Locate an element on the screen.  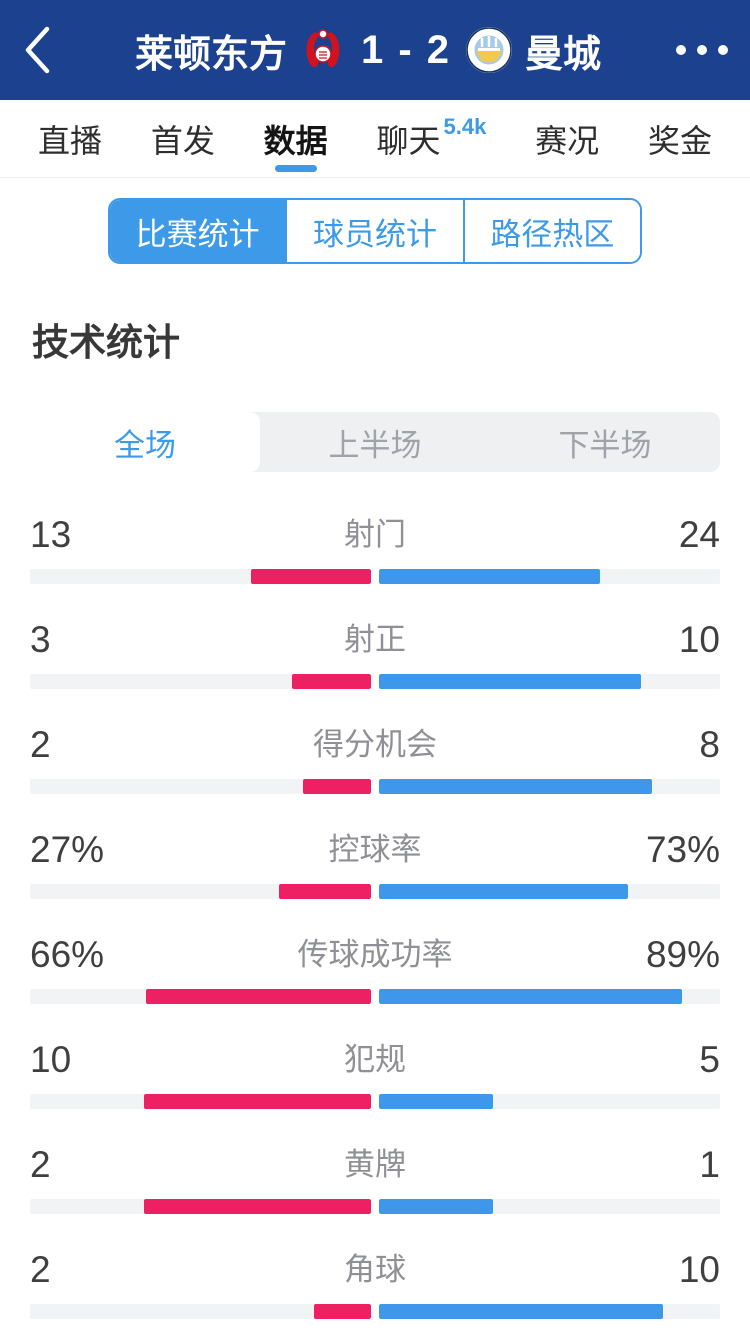
tab-label: 奖金 is located at coordinates (679, 140).